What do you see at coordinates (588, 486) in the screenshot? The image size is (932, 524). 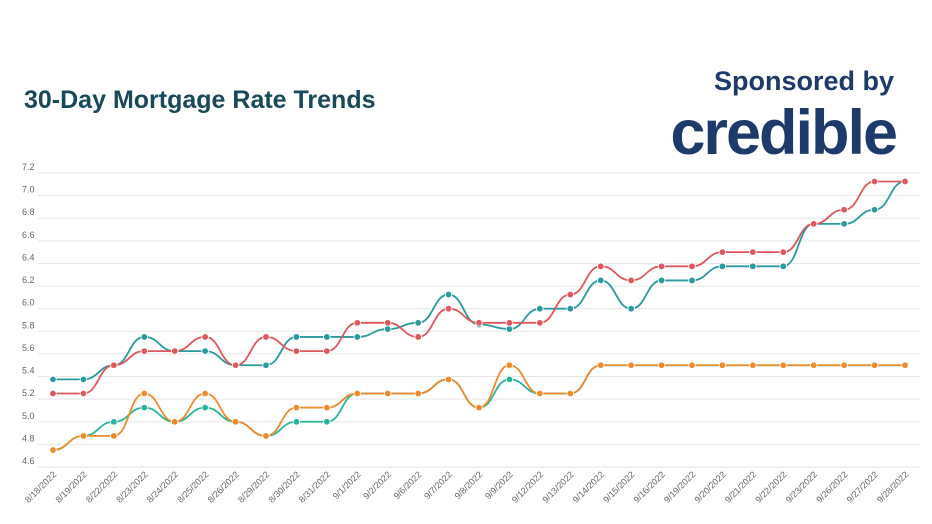 I see `x-tick-label: 9/14/2022` at bounding box center [588, 486].